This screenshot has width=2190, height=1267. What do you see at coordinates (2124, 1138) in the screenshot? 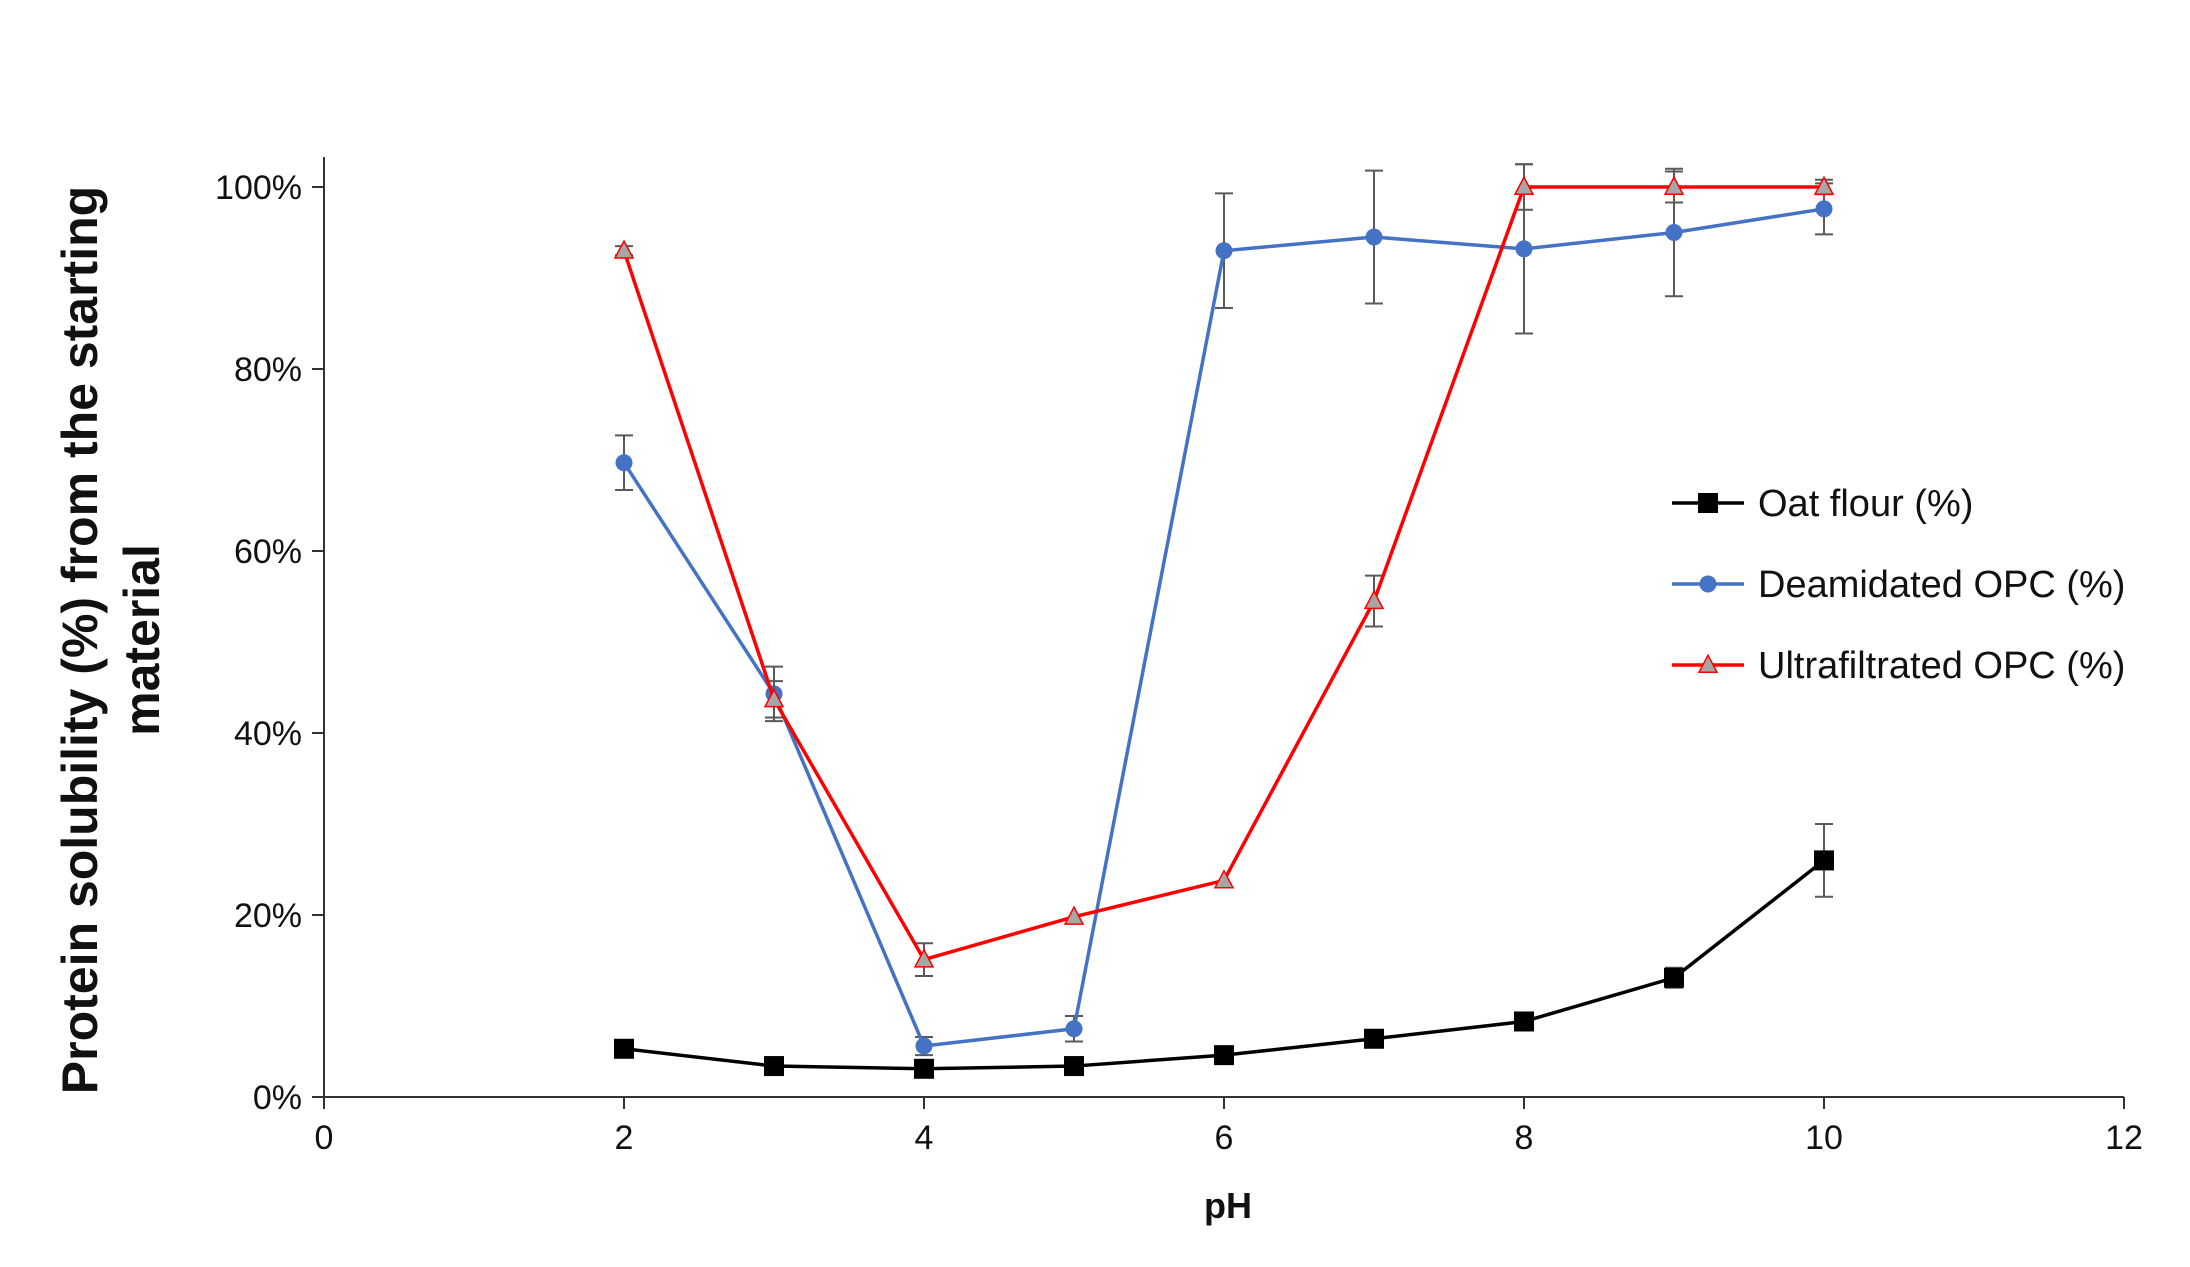
I see `x-tick-label: 12` at bounding box center [2124, 1138].